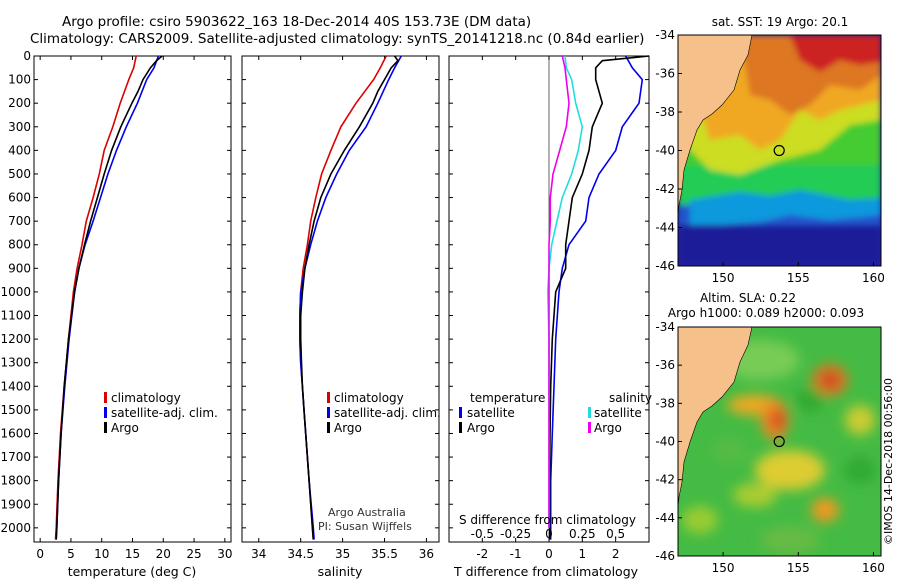 This screenshot has height=580, width=900. What do you see at coordinates (547, 520) in the screenshot?
I see `s-difference-title: S difference from climatology` at bounding box center [547, 520].